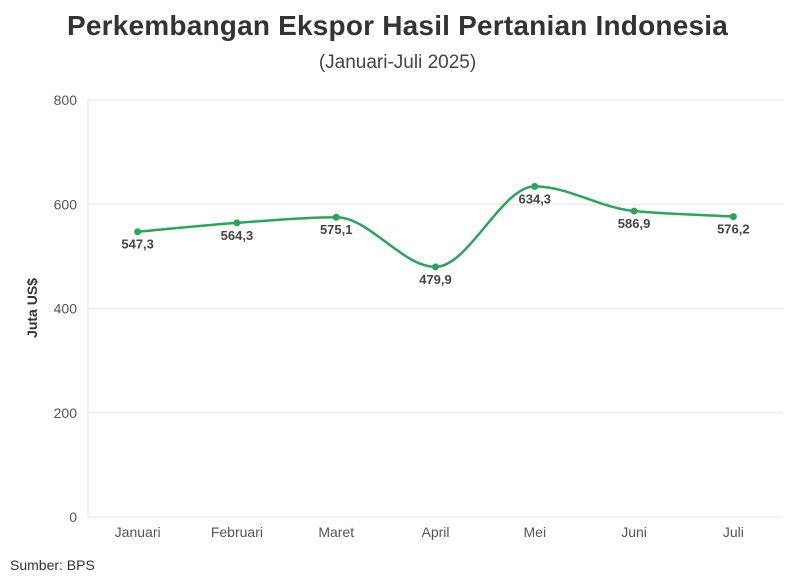 This screenshot has width=795, height=585. What do you see at coordinates (634, 223) in the screenshot?
I see `data-label: 586,9` at bounding box center [634, 223].